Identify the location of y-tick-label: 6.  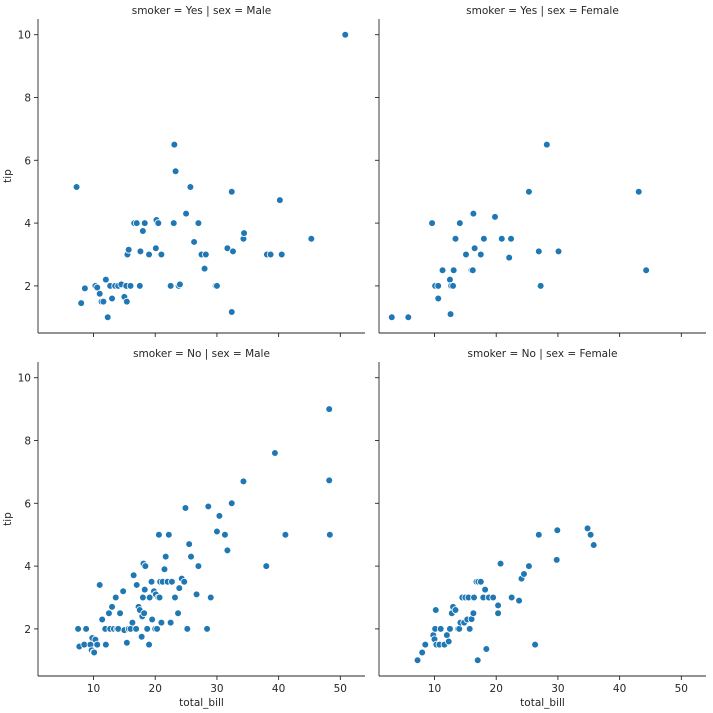
(27, 161).